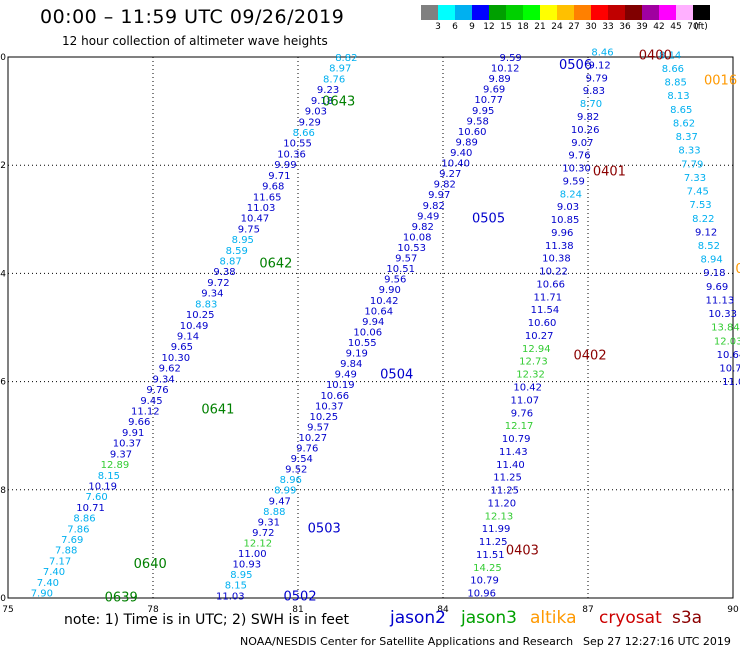  What do you see at coordinates (574, 181) in the screenshot?
I see `swh-point-cryosat: 9.59` at bounding box center [574, 181].